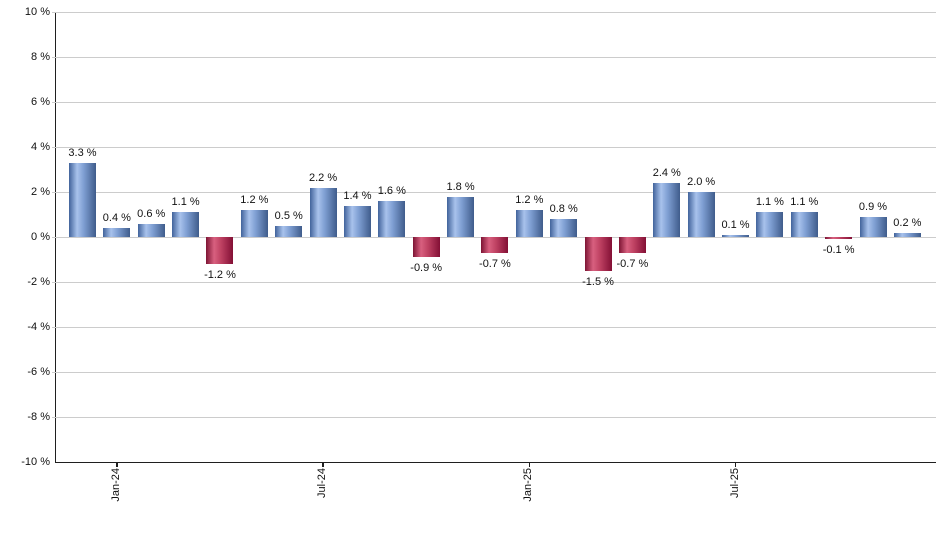  Describe the element at coordinates (82, 152) in the screenshot. I see `bar-value-label: 3.3 %` at that location.